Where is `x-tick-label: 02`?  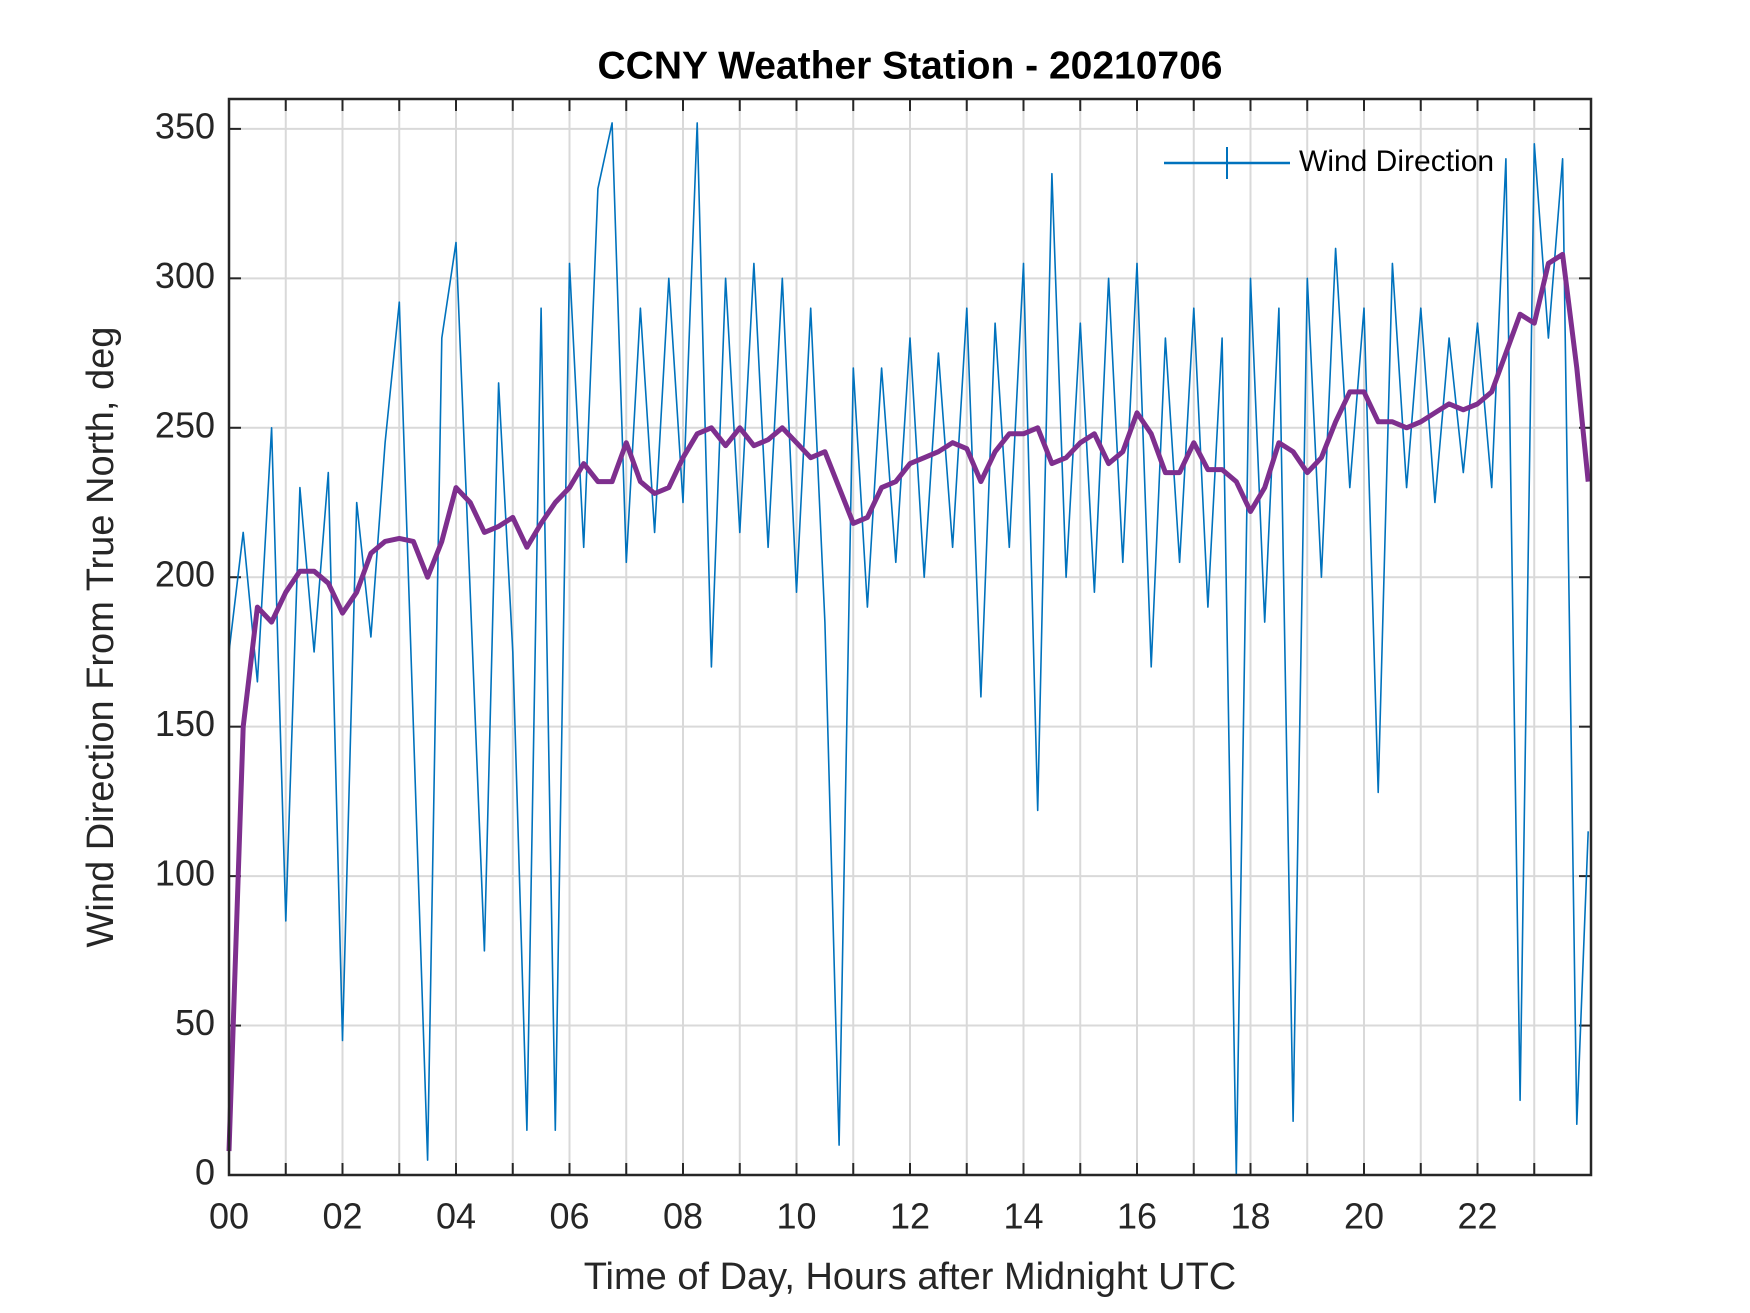 x-tick-label: 02 is located at coordinates (342, 1216).